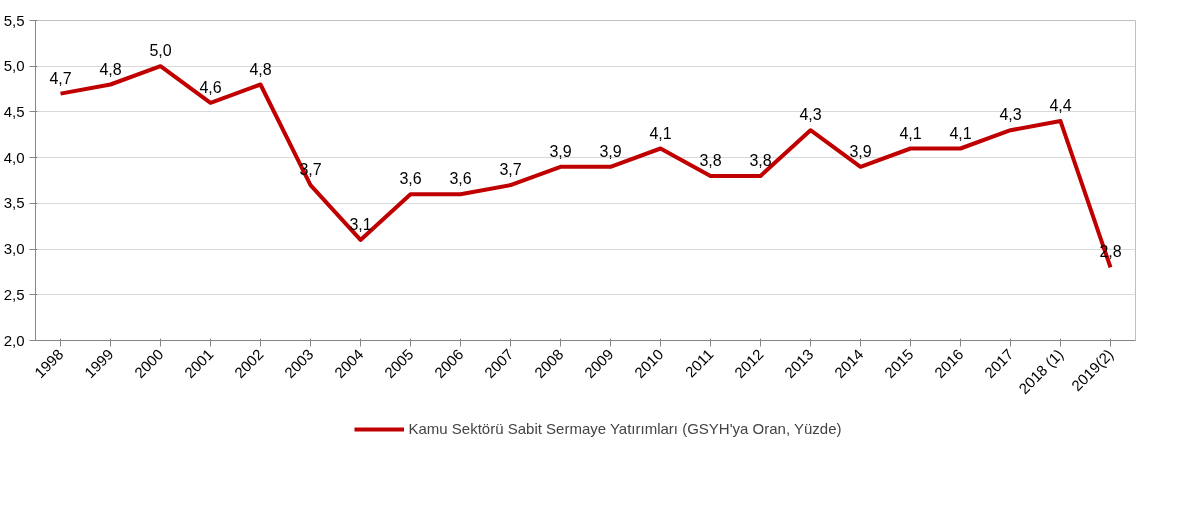 The image size is (1202, 513). Describe the element at coordinates (14, 340) in the screenshot. I see `y-tick-label: 2,0` at that location.